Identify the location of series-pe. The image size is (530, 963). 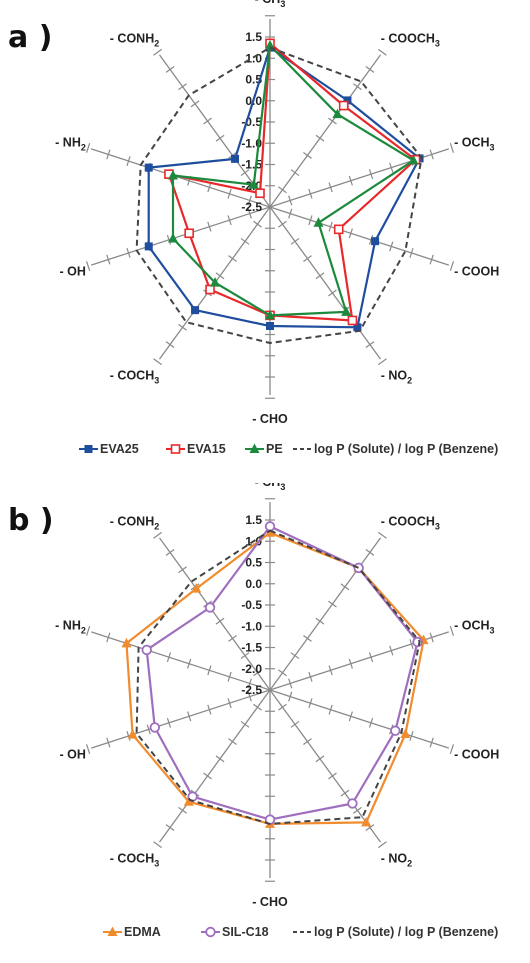
(293, 180).